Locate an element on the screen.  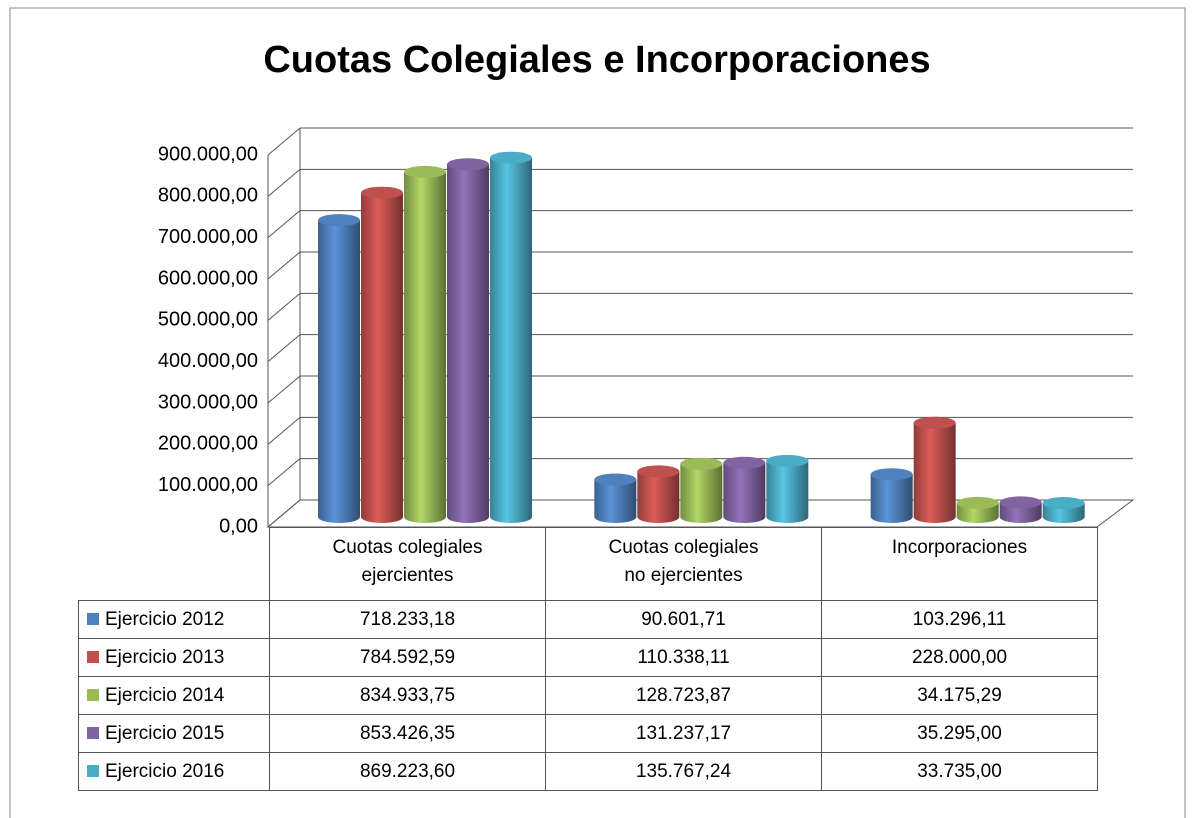
value-cell: 33.735,00 is located at coordinates (959, 771).